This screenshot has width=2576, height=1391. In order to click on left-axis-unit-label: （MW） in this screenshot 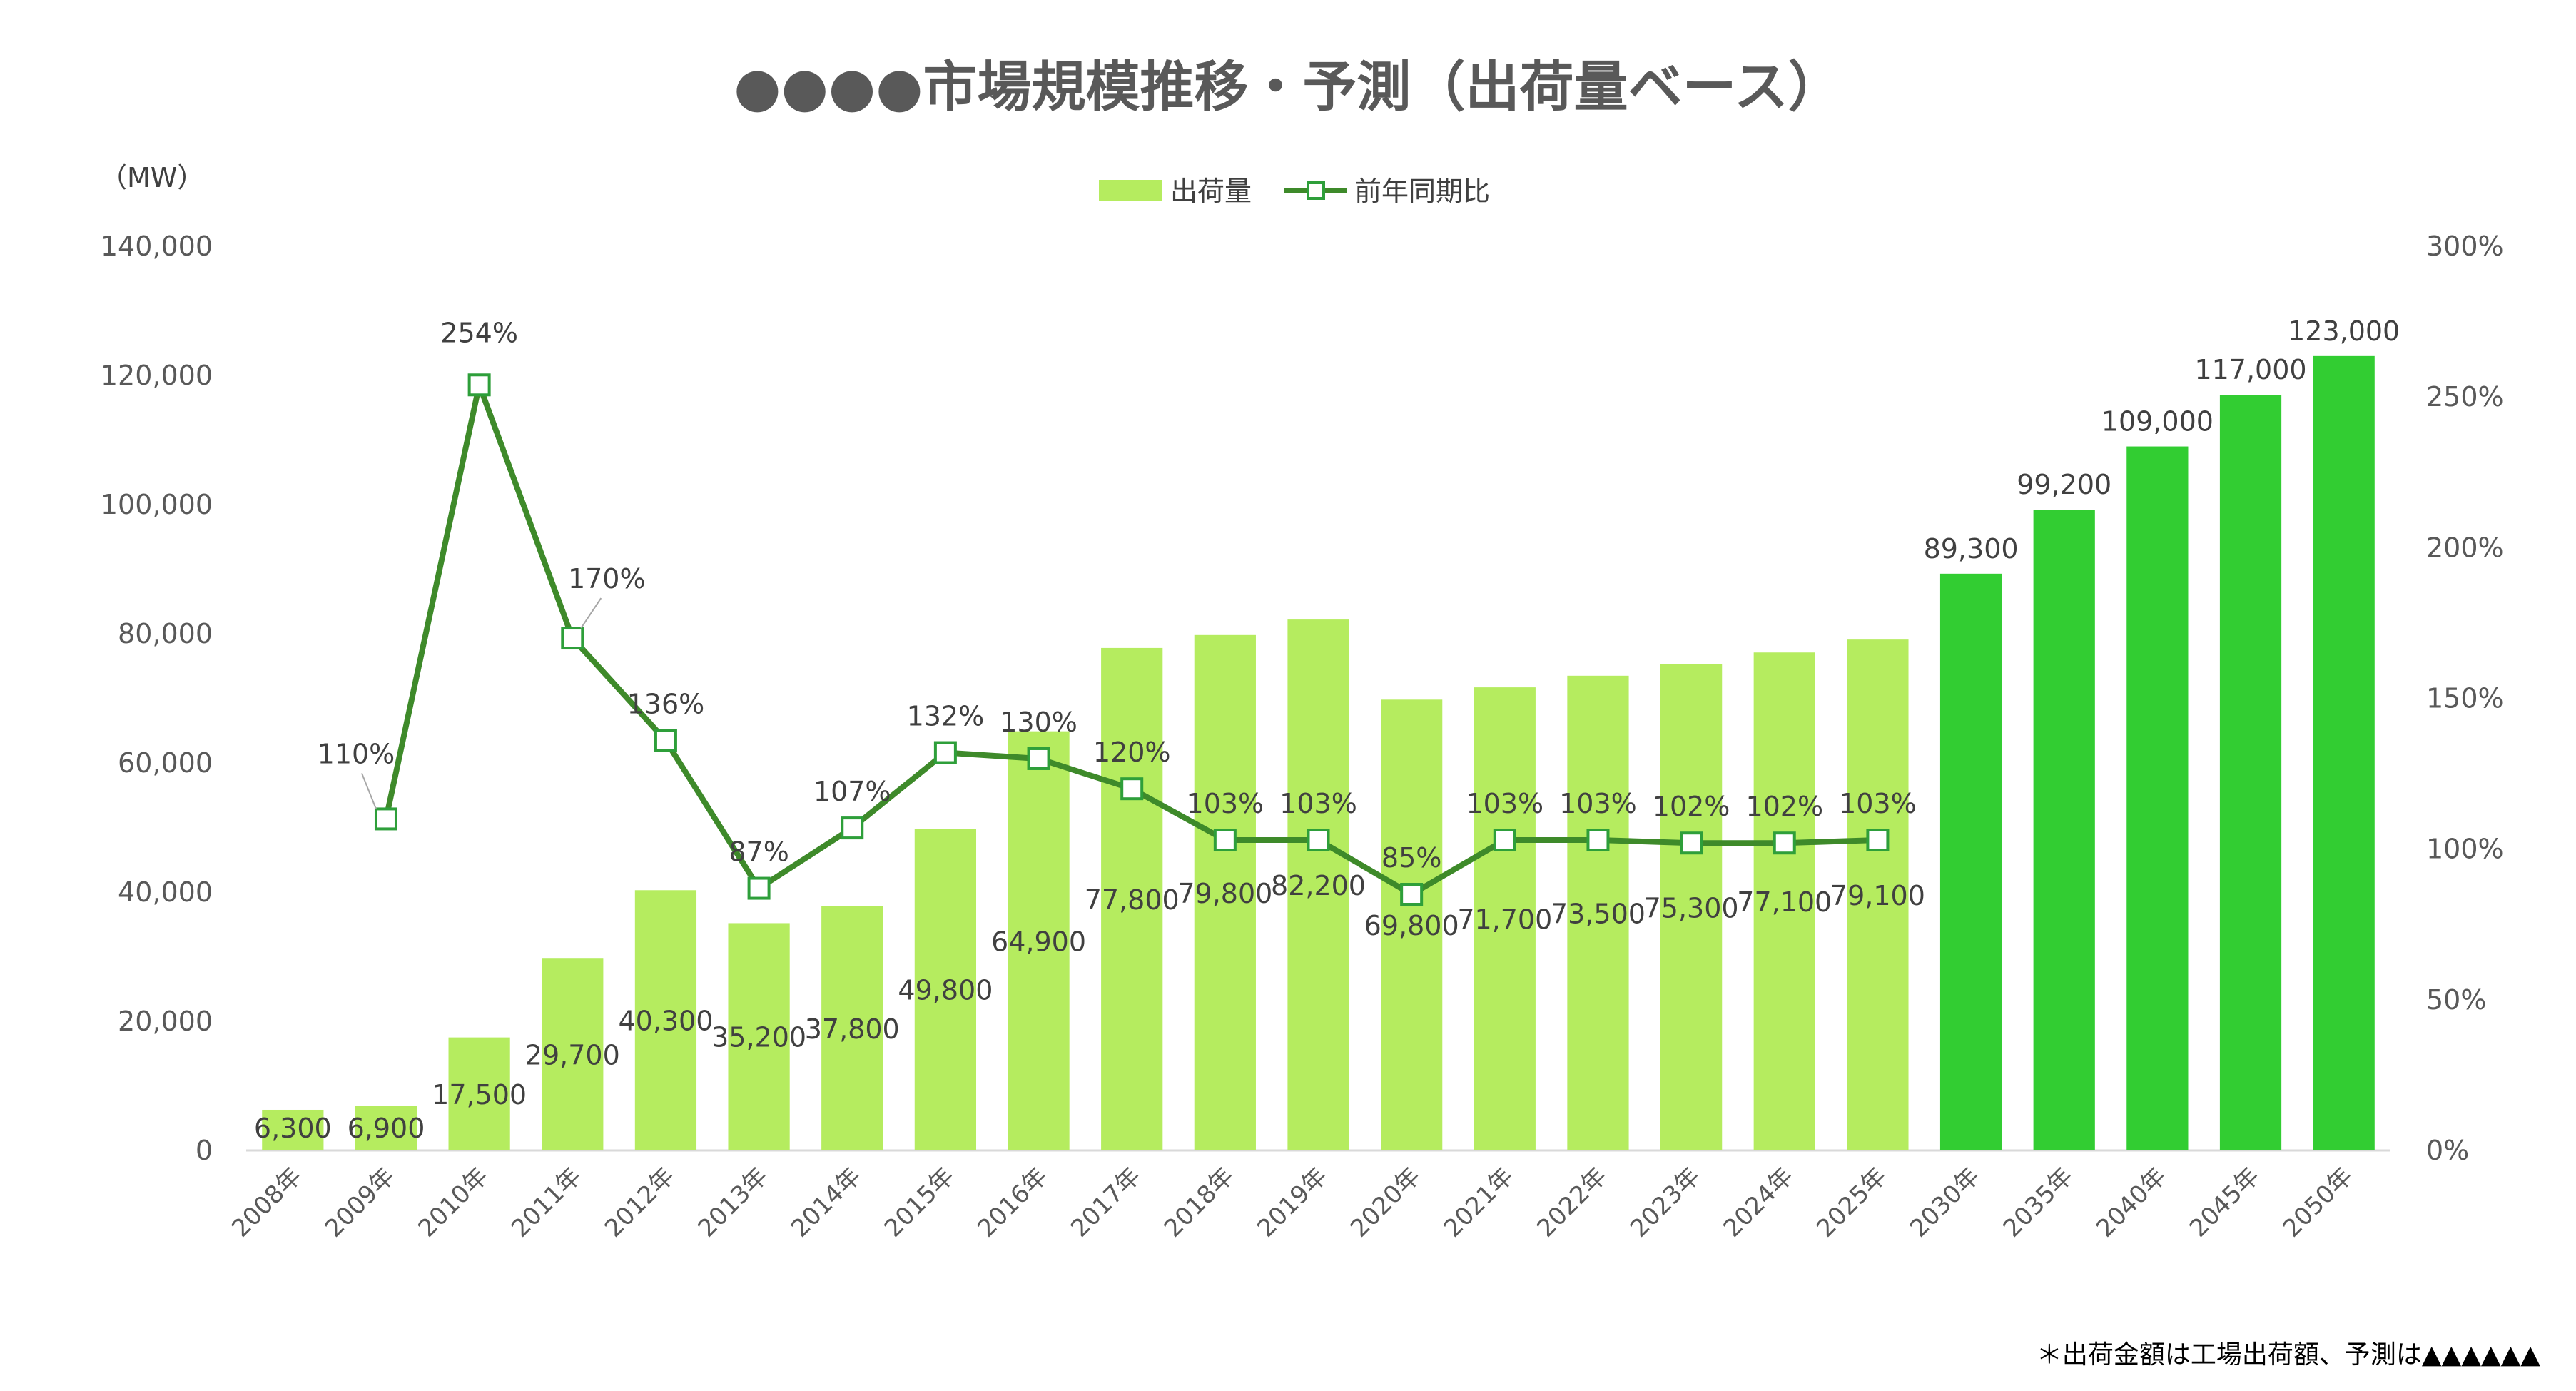, I will do `click(152, 177)`.